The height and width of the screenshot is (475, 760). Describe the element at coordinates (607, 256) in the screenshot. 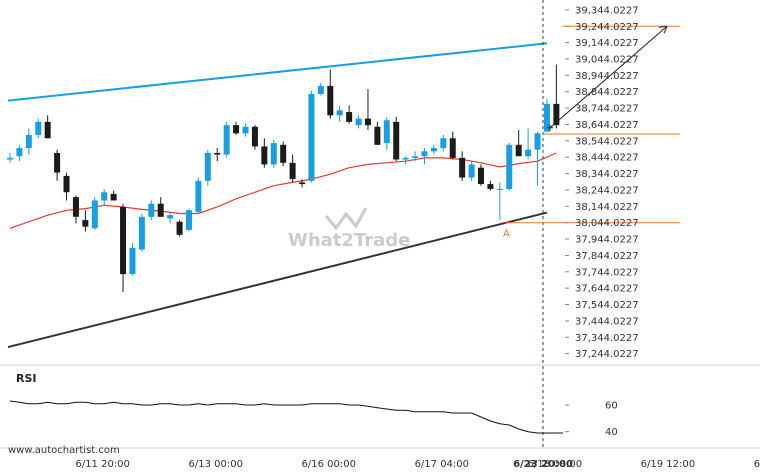

I see `y-tick-label: 37,844.0227` at that location.